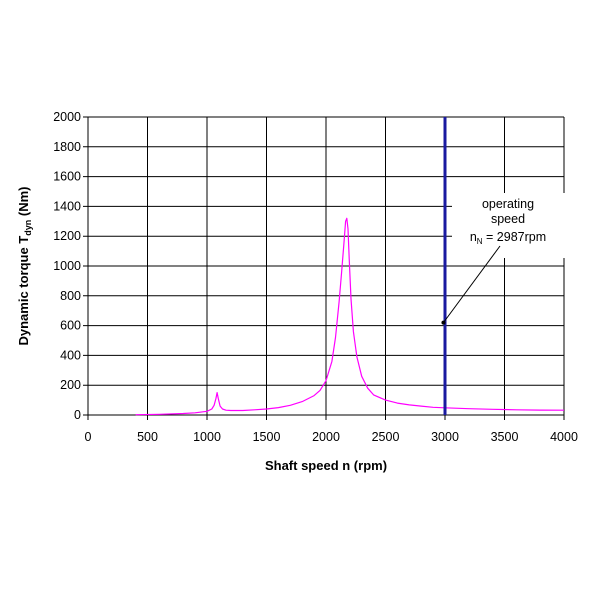 The height and width of the screenshot is (600, 600). Describe the element at coordinates (564, 437) in the screenshot. I see `x-tick-label: 4000` at that location.